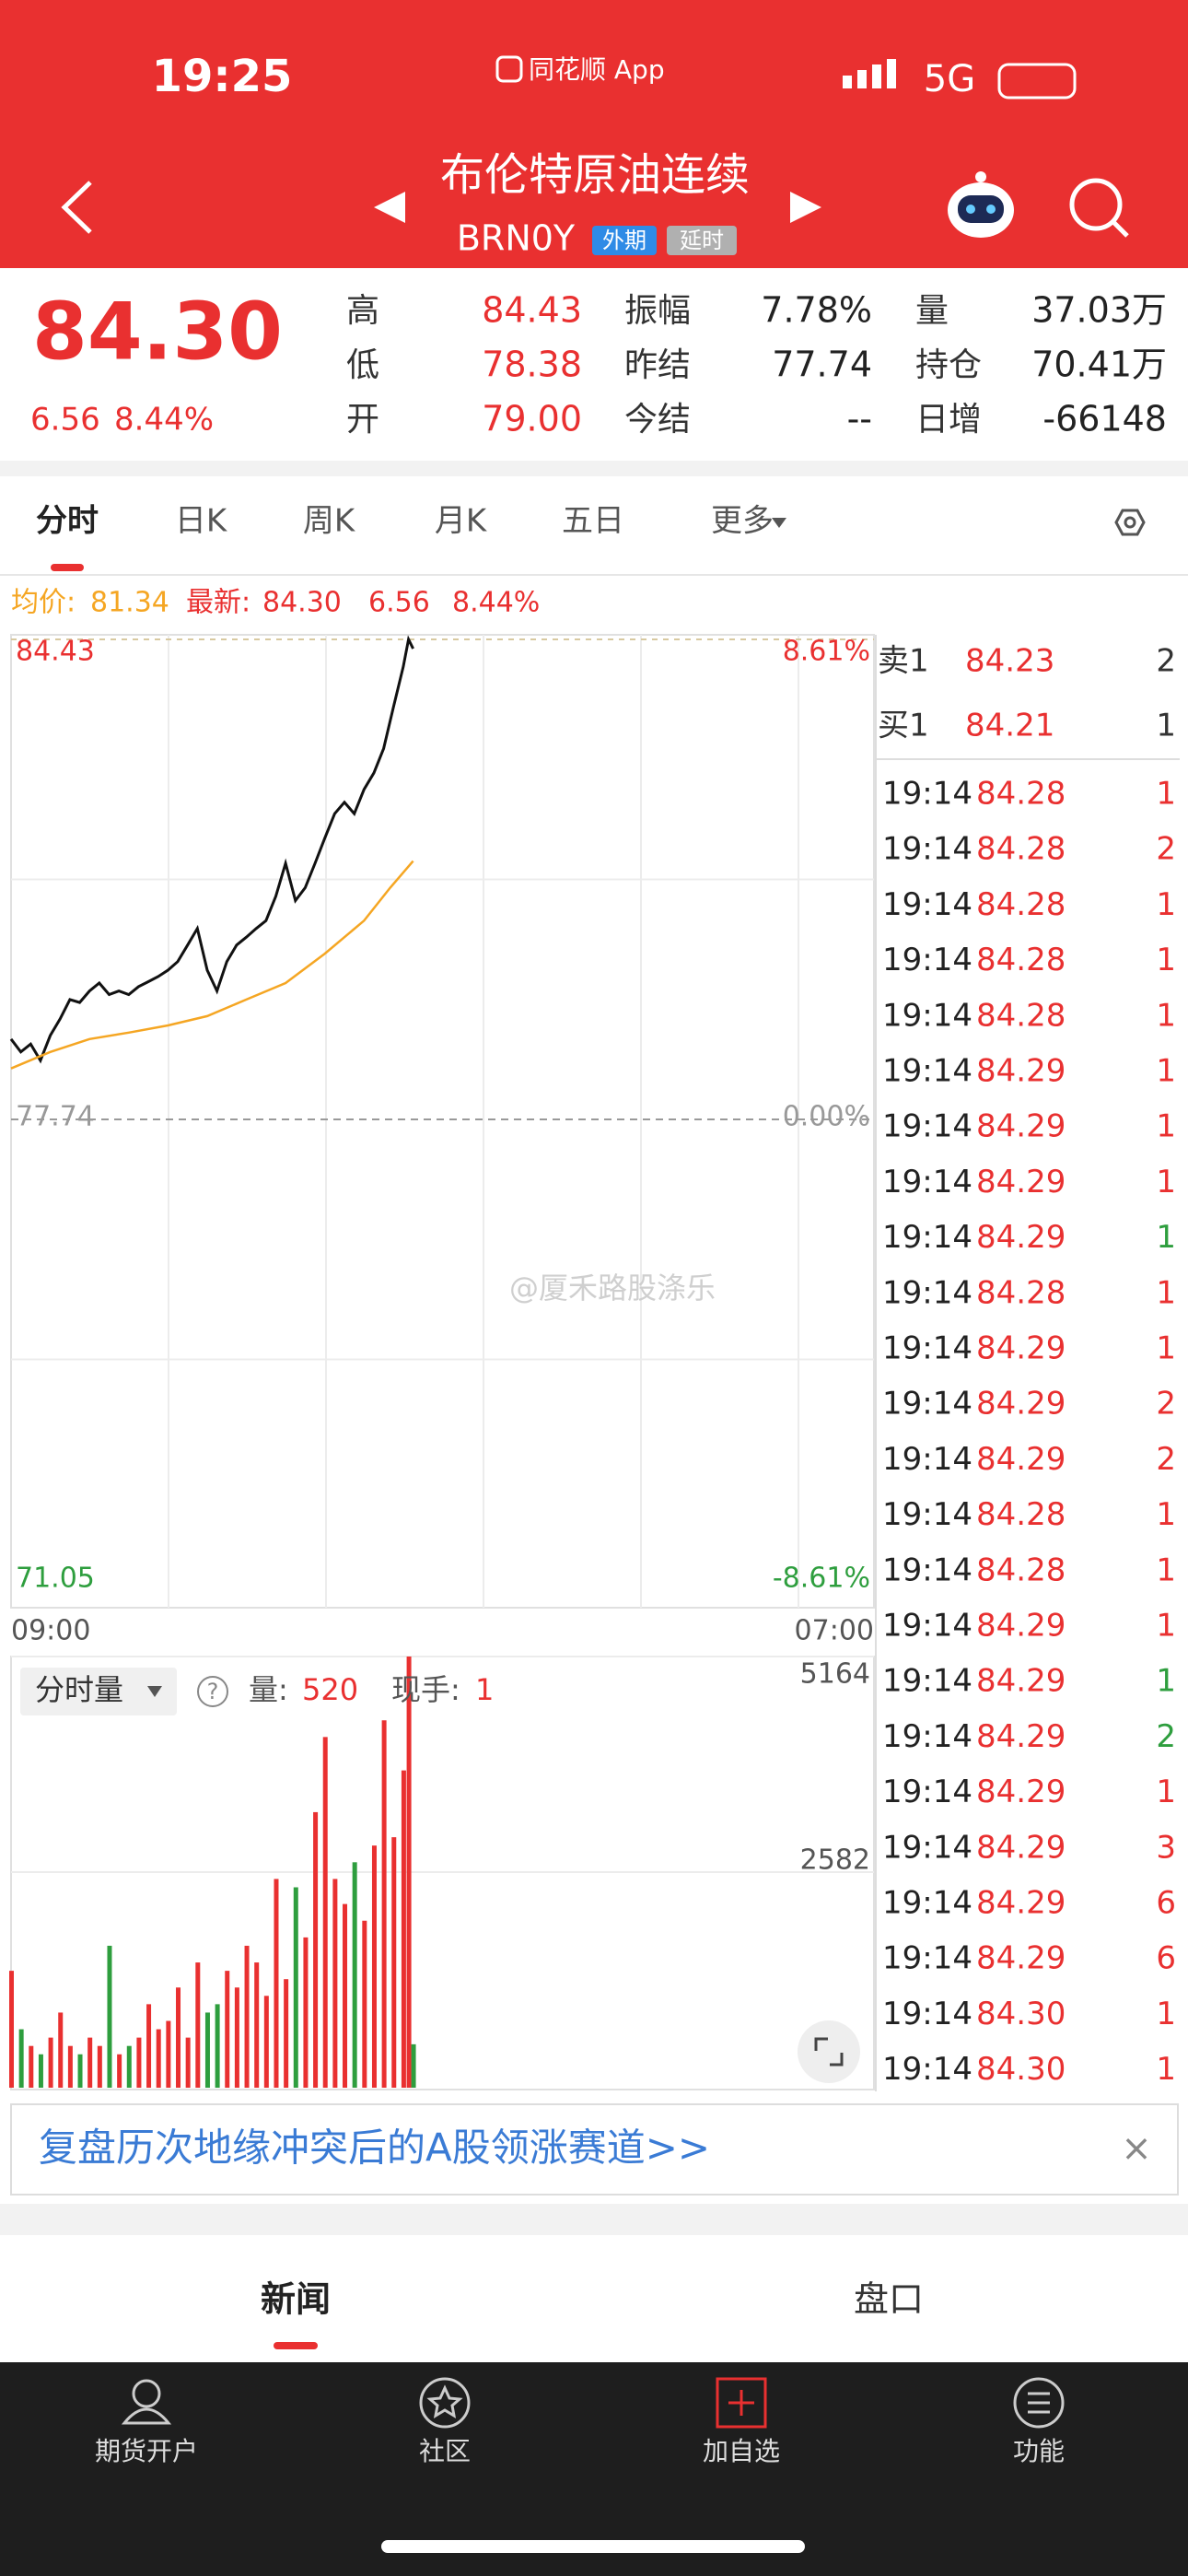 This screenshot has height=2576, width=1188. What do you see at coordinates (1010, 661) in the screenshot?
I see `book-price: 84.23` at bounding box center [1010, 661].